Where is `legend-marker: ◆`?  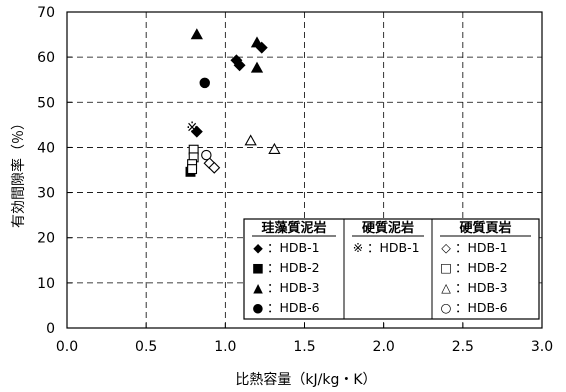
legend-marker: ◆ is located at coordinates (258, 247).